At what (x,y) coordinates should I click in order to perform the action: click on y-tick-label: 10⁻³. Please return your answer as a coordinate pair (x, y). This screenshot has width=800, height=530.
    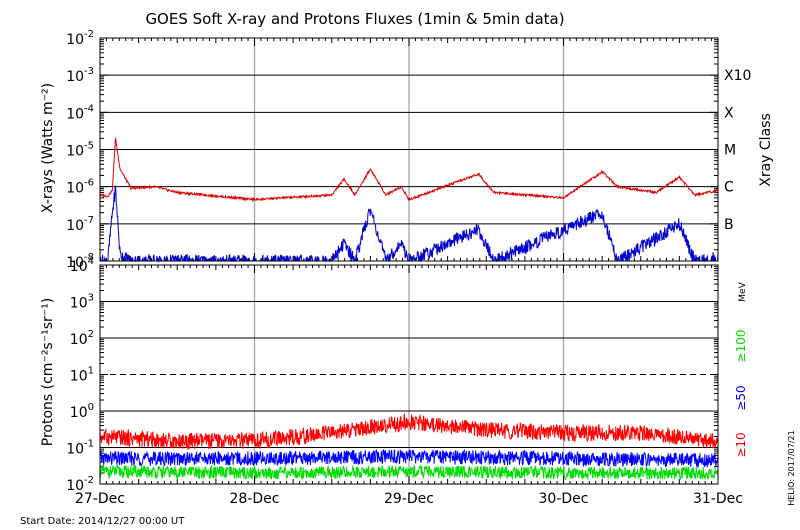
    Looking at the image, I should click on (80, 75).